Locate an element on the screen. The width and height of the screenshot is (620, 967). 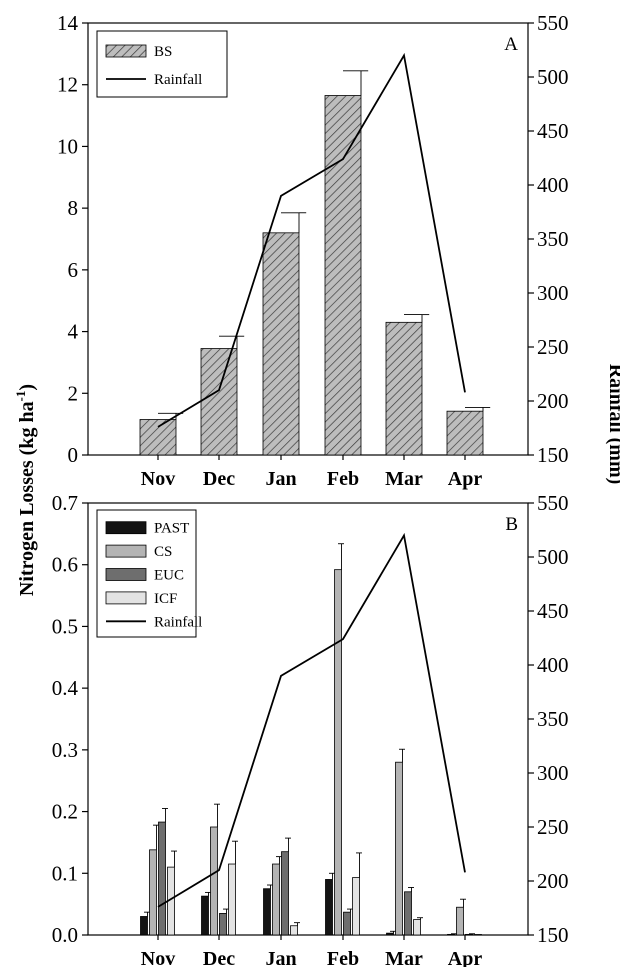
left-tick-label: 0.2 is located at coordinates (65, 812).